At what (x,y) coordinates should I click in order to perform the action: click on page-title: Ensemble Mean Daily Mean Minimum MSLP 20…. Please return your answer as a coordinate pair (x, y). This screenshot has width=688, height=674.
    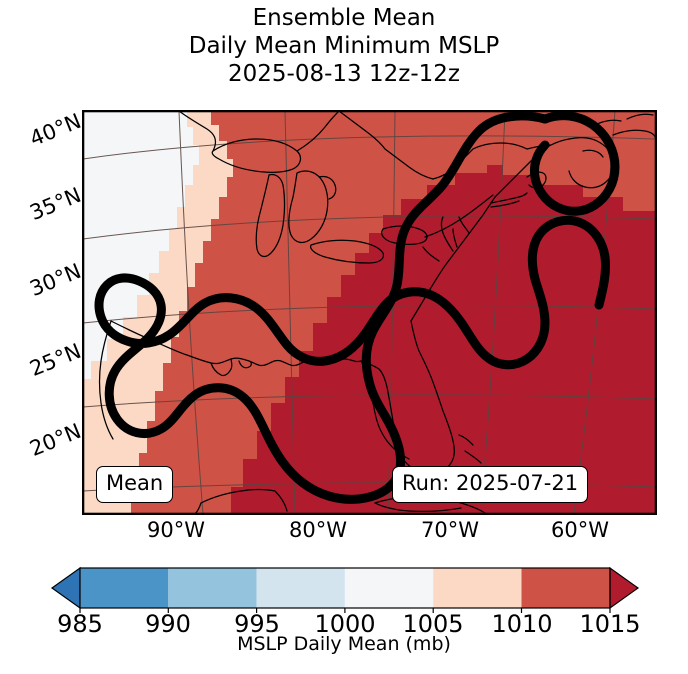
    Looking at the image, I should click on (344, 46).